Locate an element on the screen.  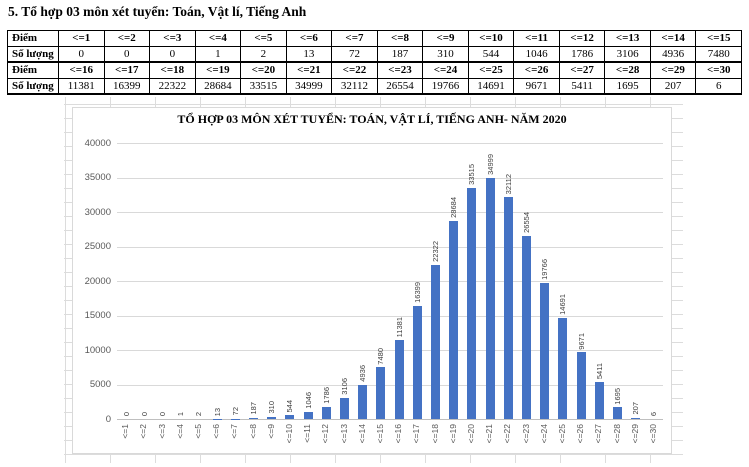
x-axis-tick-label: <=18 is located at coordinates (434, 434).